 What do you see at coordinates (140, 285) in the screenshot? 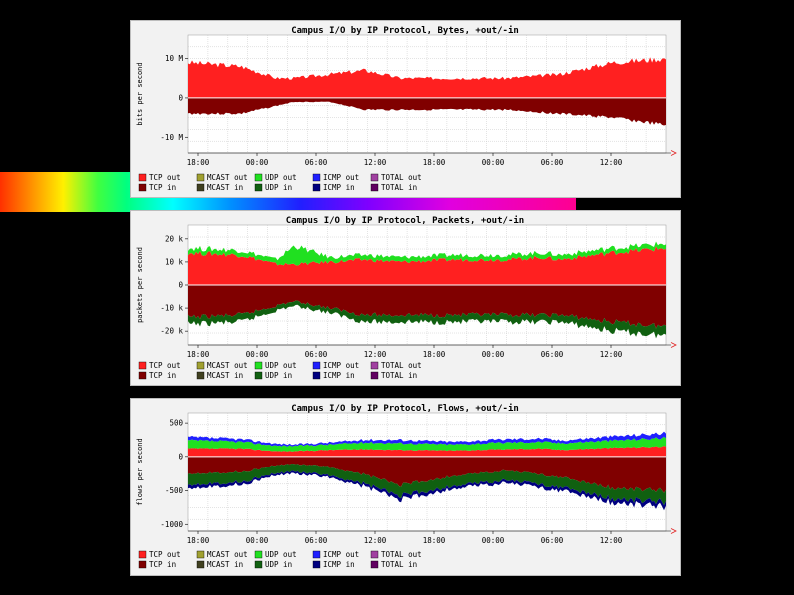
I see `y-axis-label: packets per second` at bounding box center [140, 285].